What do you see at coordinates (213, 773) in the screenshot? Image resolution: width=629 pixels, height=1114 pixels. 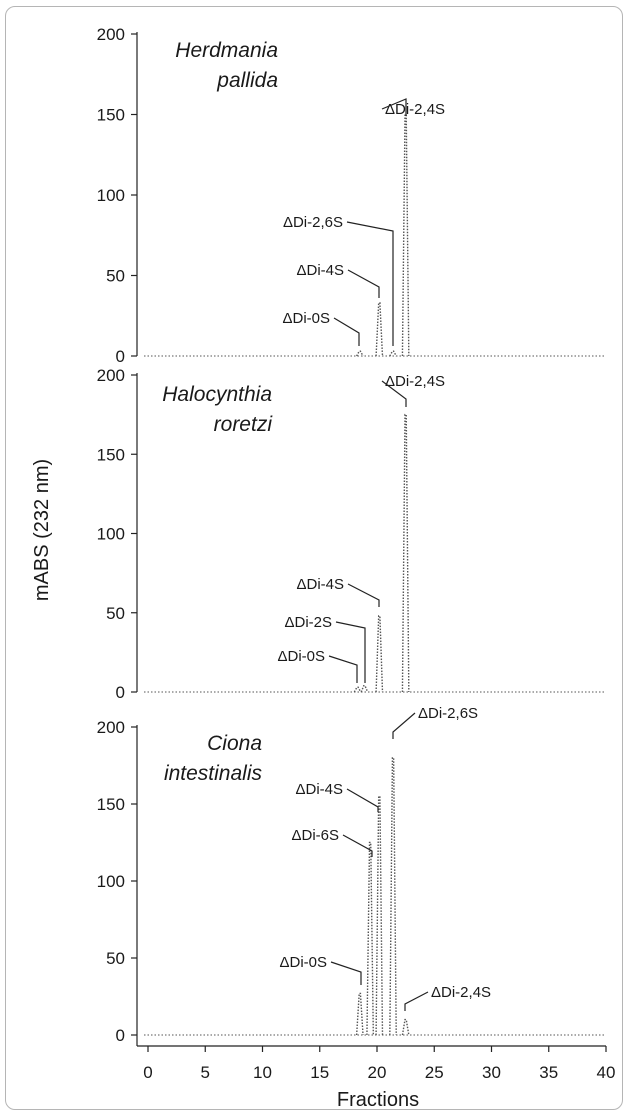 I see `panel-title: intestinalis` at bounding box center [213, 773].